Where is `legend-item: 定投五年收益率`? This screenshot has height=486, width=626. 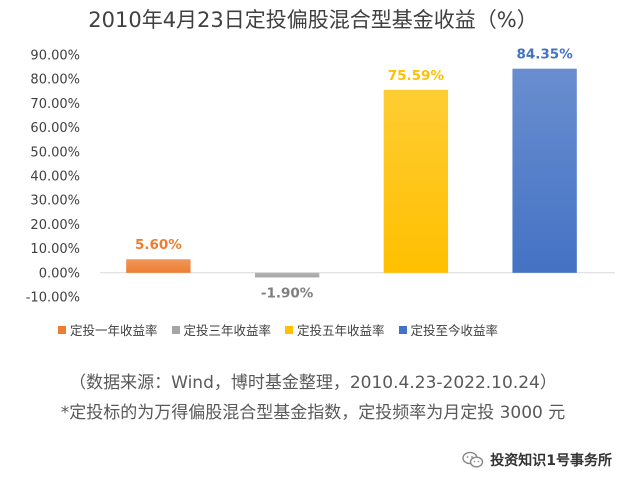
legend-item: 定投五年收益率 is located at coordinates (335, 329).